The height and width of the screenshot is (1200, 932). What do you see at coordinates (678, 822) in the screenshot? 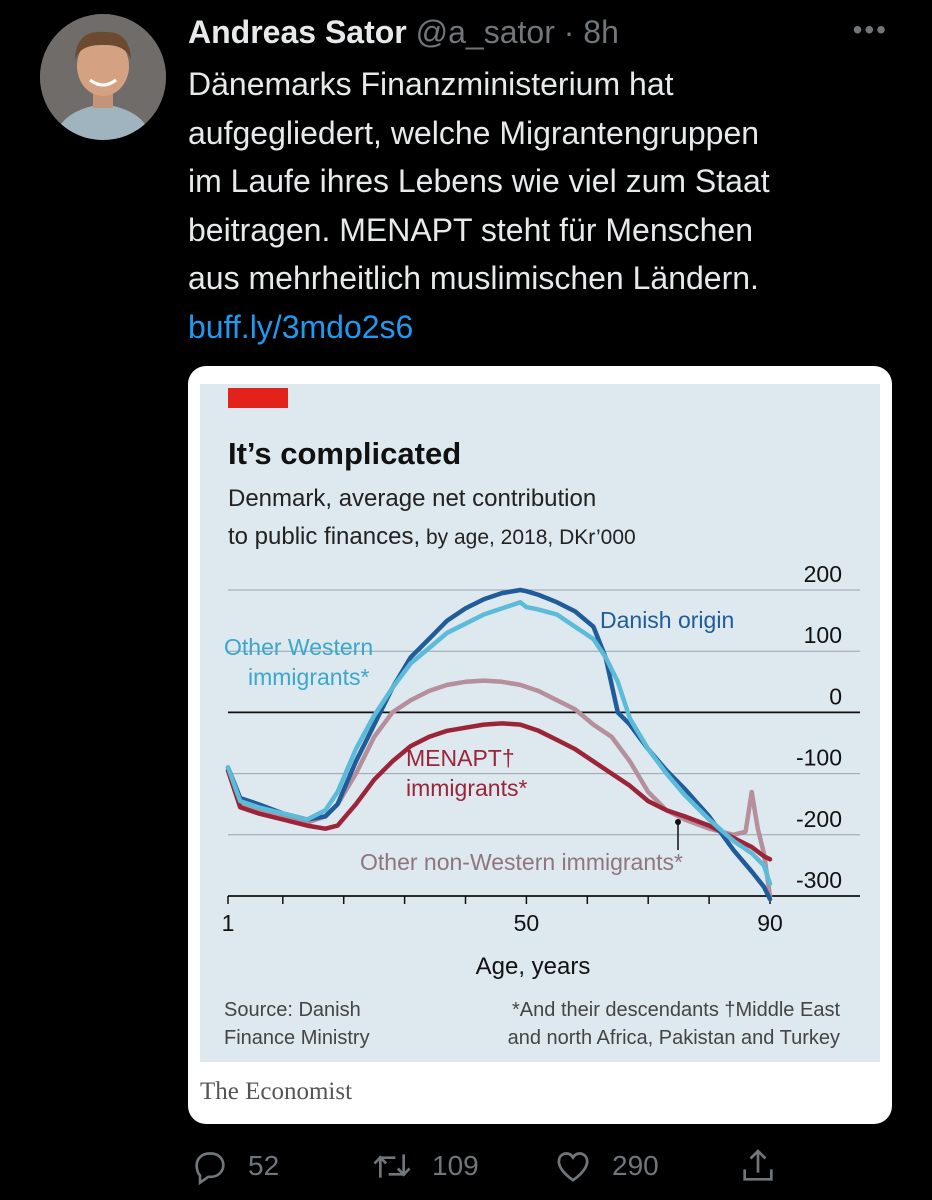
I see `label-pointer-dot` at bounding box center [678, 822].